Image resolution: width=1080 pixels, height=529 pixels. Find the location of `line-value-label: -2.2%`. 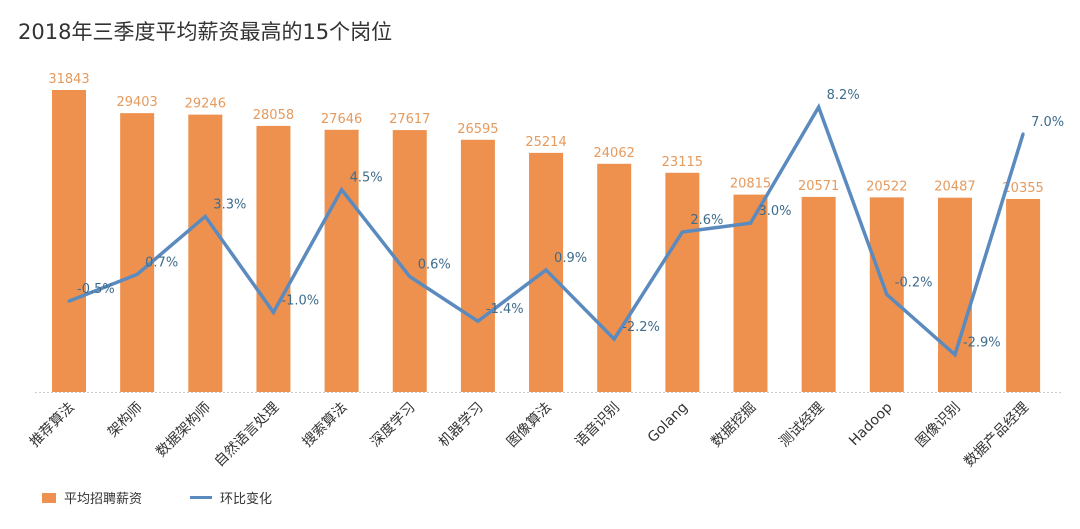

line-value-label: -2.2% is located at coordinates (641, 327).